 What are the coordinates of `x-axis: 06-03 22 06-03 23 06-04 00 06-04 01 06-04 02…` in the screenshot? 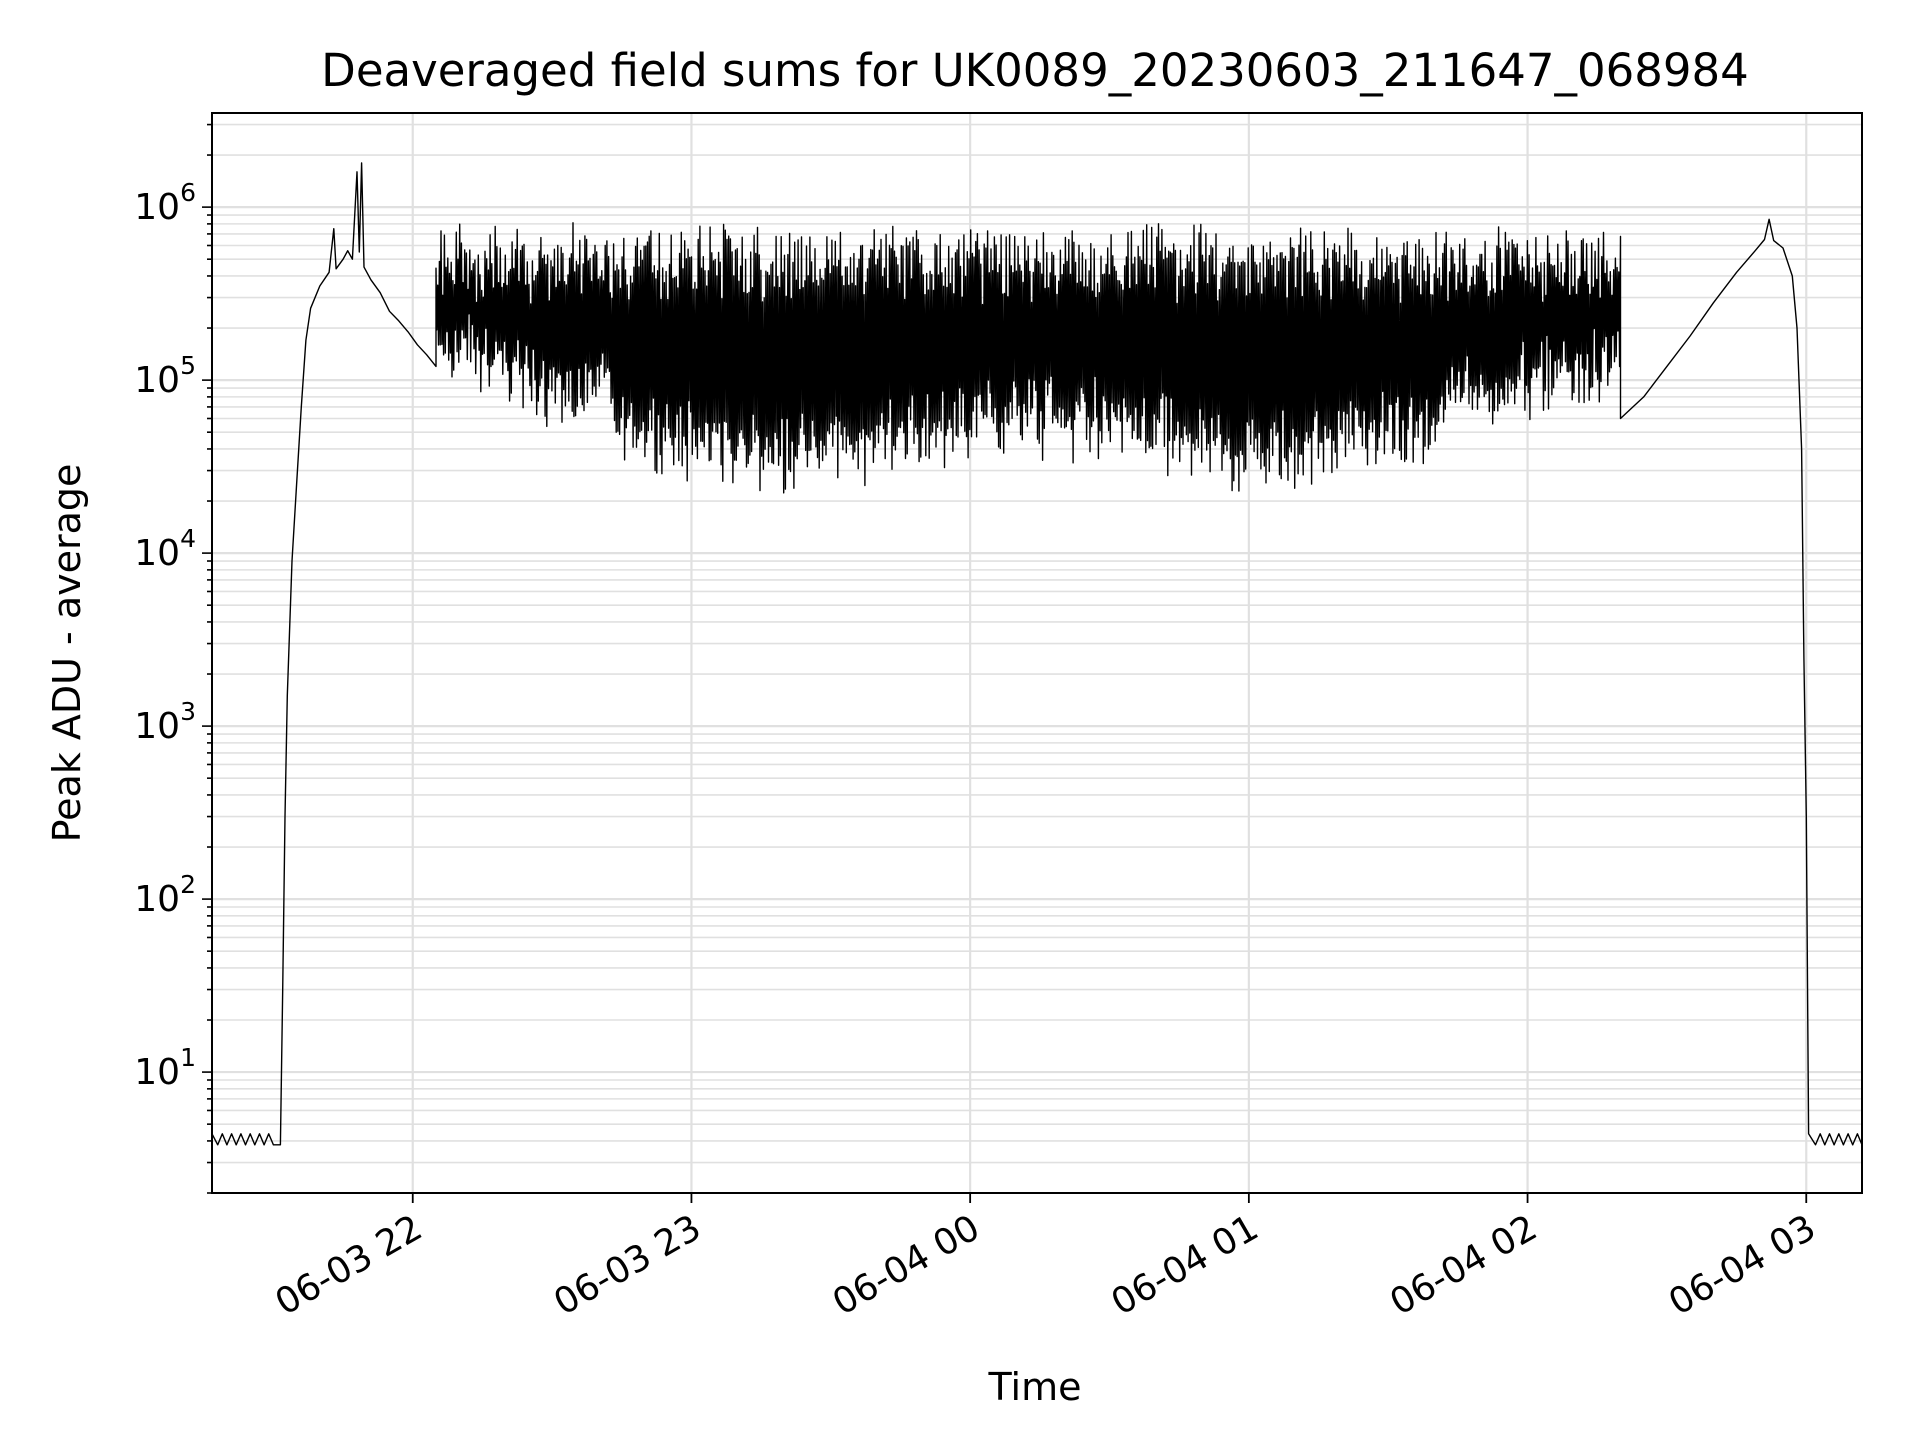 It's located at (1046, 1258).